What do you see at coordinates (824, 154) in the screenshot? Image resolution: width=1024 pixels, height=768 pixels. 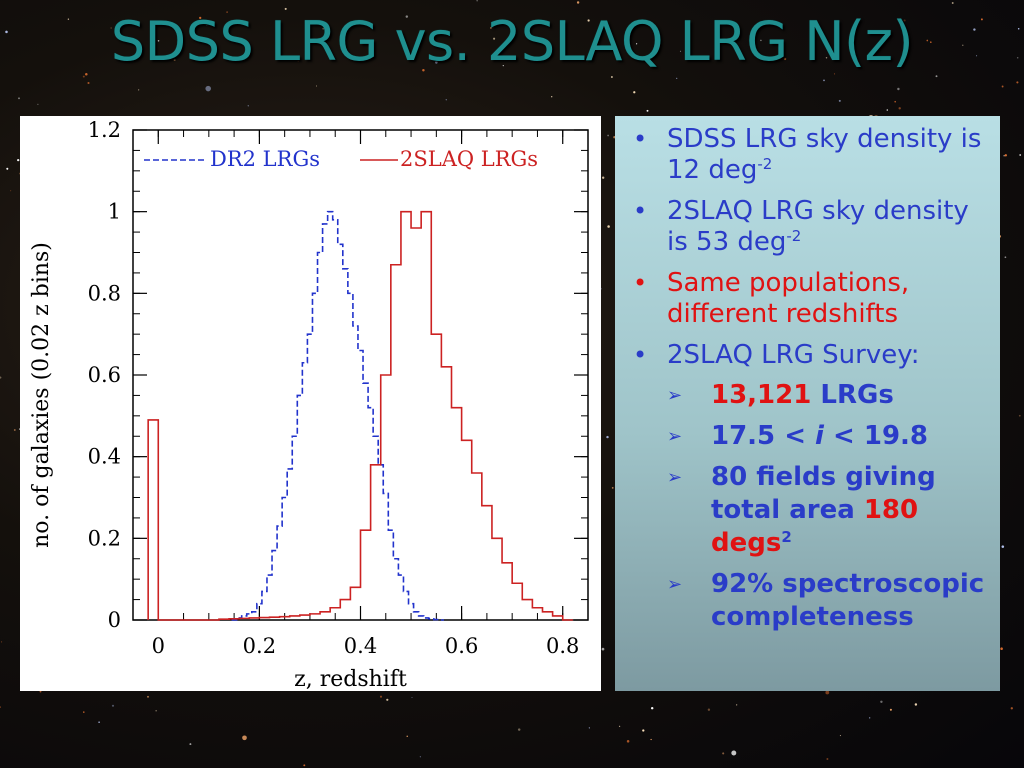 I see `bullet-text: SDSS LRG sky density is 12 deg` at bounding box center [824, 154].